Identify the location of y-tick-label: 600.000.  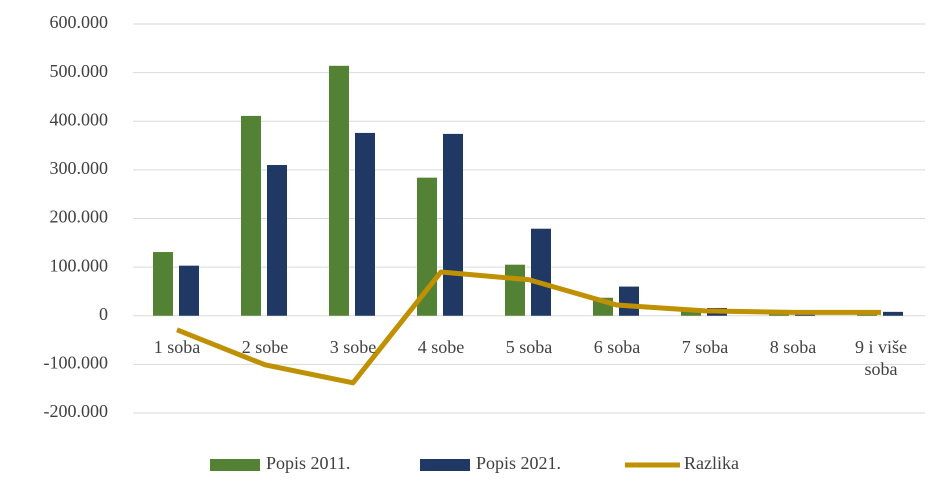
(79, 22).